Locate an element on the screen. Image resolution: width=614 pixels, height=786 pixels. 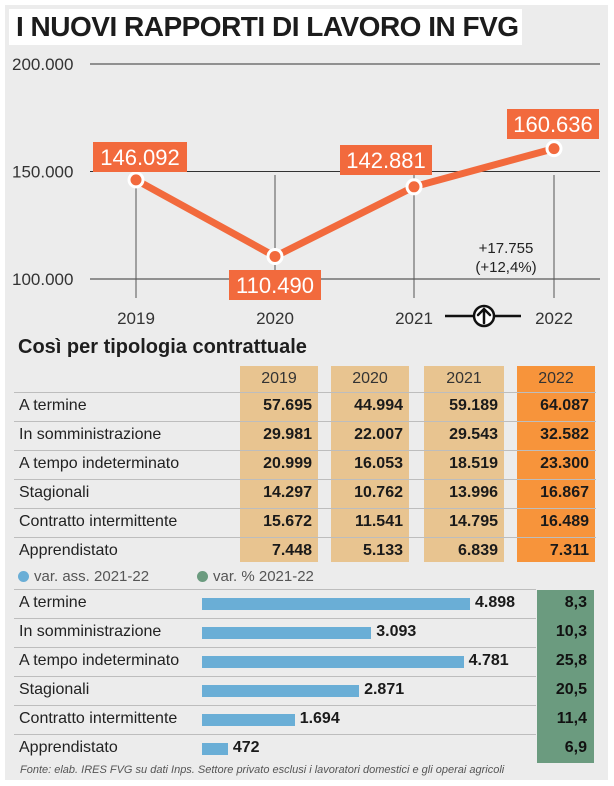
table-cell: 7.311 is located at coordinates (569, 550).